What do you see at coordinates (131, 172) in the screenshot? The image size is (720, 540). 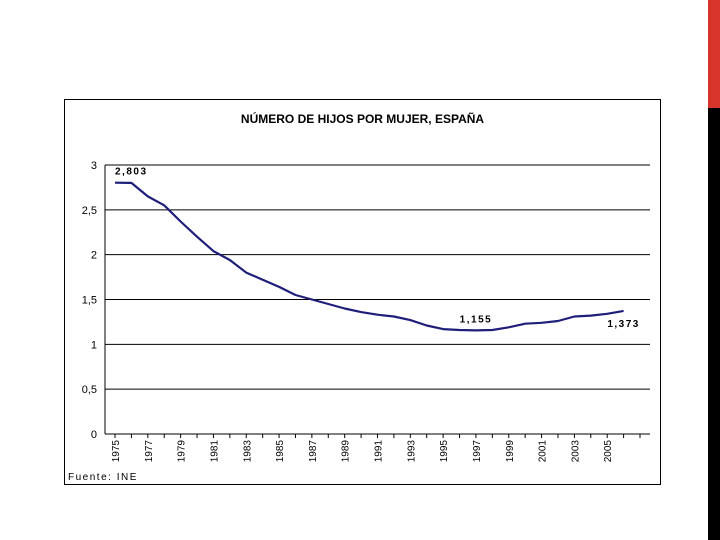 I see `data-label: 2,803` at bounding box center [131, 172].